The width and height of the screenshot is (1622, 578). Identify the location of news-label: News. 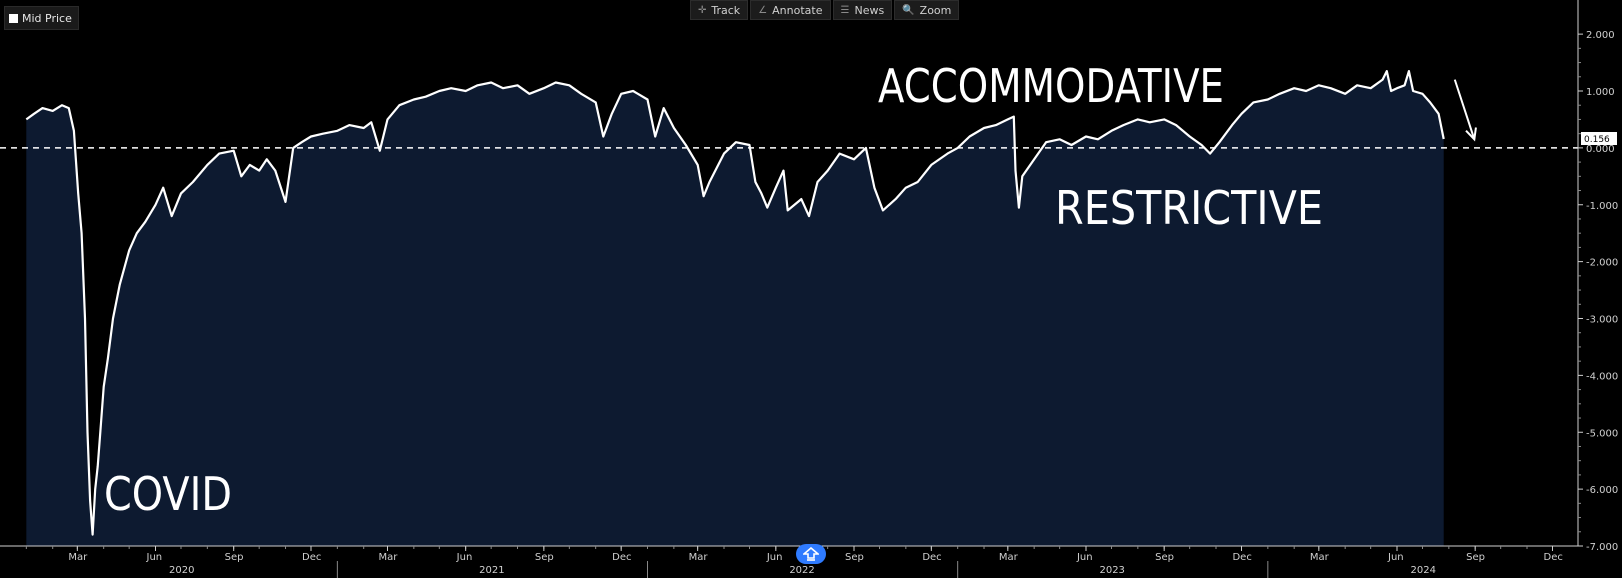
(869, 10).